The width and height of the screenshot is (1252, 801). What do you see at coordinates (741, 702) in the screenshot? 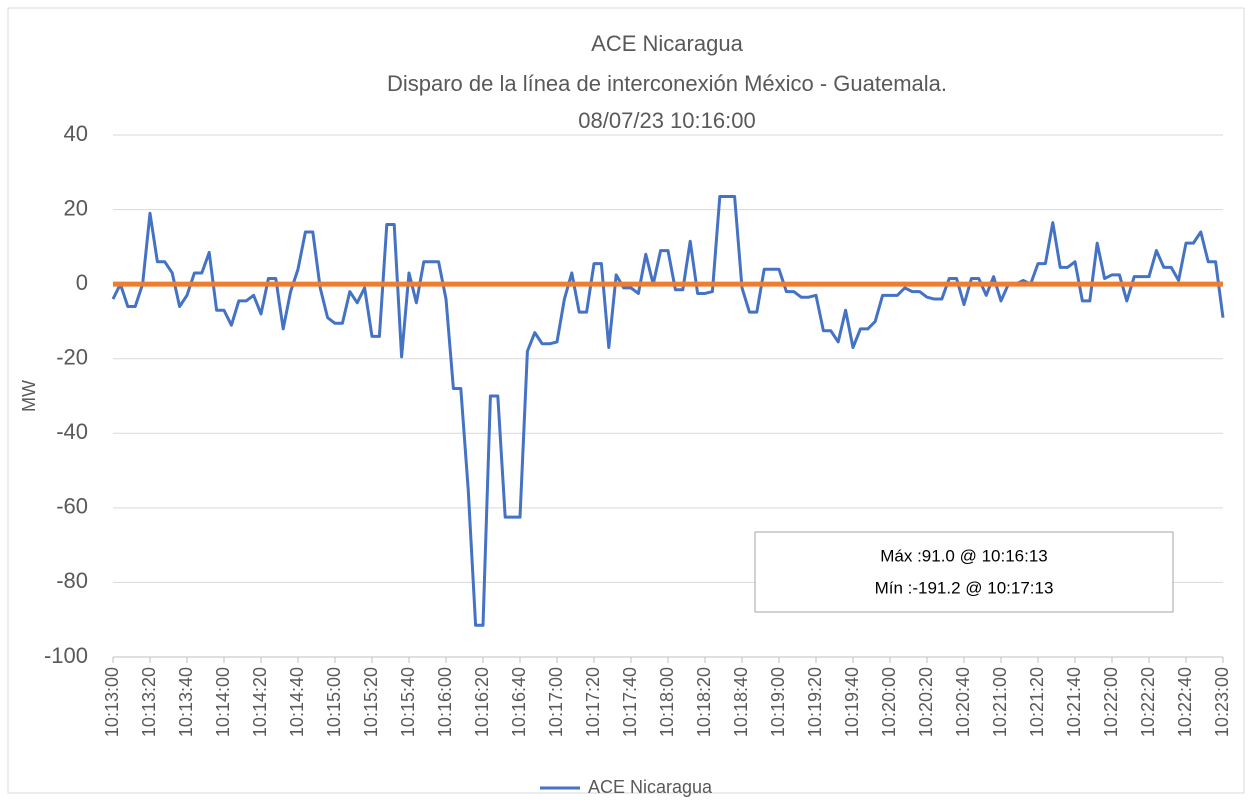
I see `x-tick-label: 10:18:40` at bounding box center [741, 702].